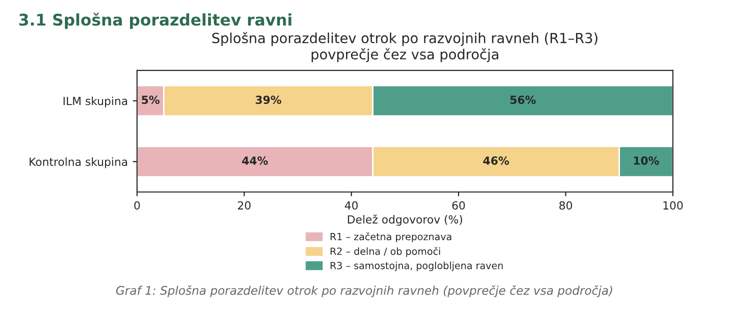 The width and height of the screenshot is (729, 320). Describe the element at coordinates (673, 205) in the screenshot. I see `x-tick-label: 100` at that location.